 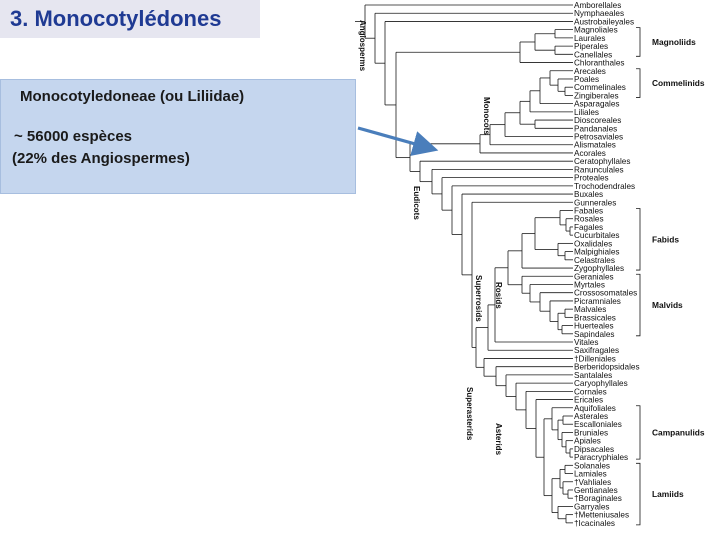 What do you see at coordinates (678, 432) in the screenshot?
I see `campanulids-label: Campanulids` at bounding box center [678, 432].